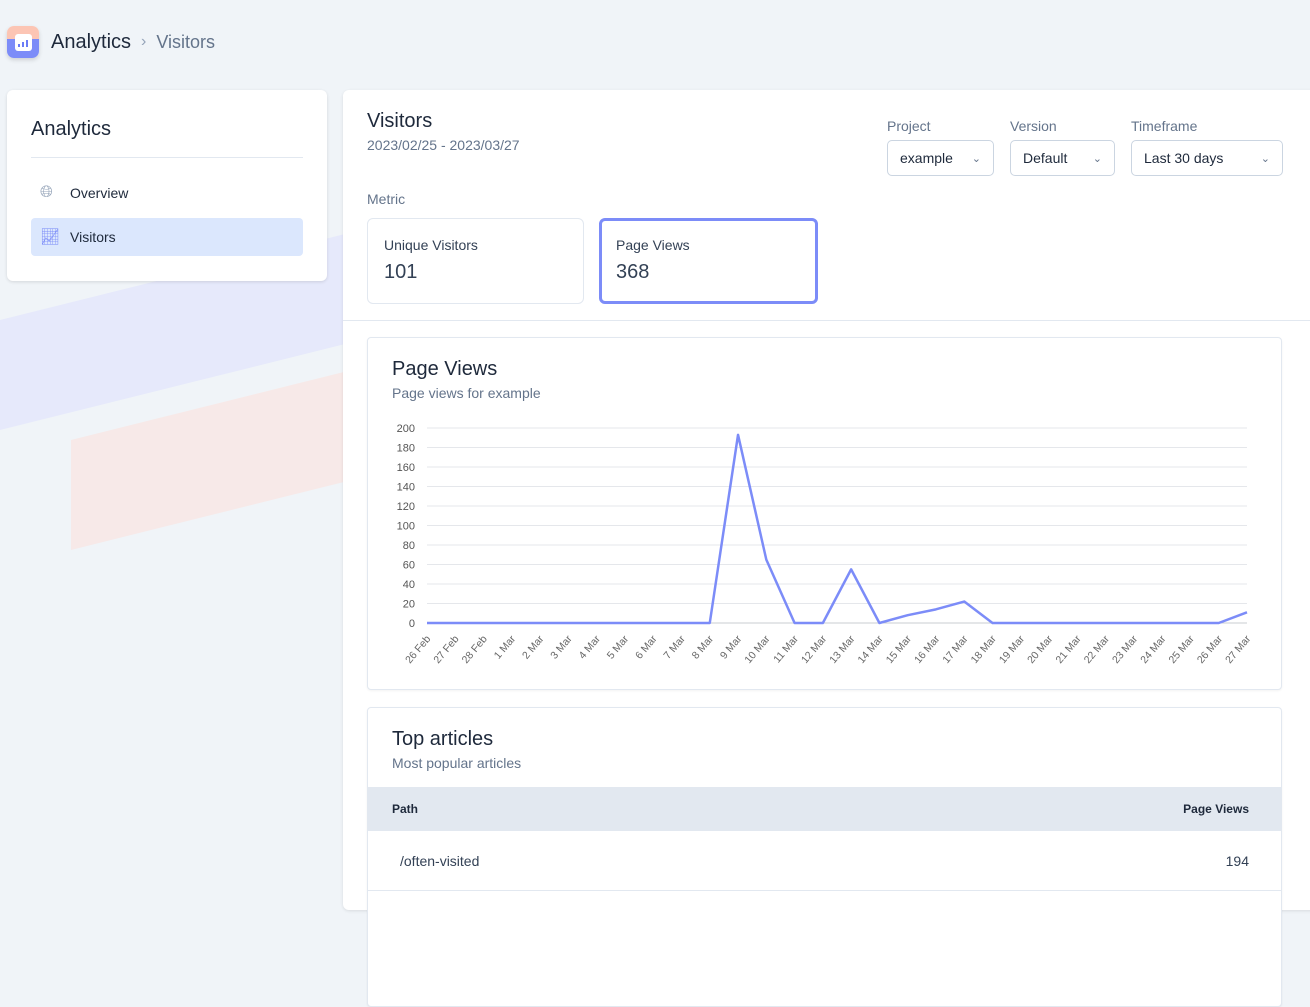  I want to click on x-tick-label: 2 Mar, so click(533, 647).